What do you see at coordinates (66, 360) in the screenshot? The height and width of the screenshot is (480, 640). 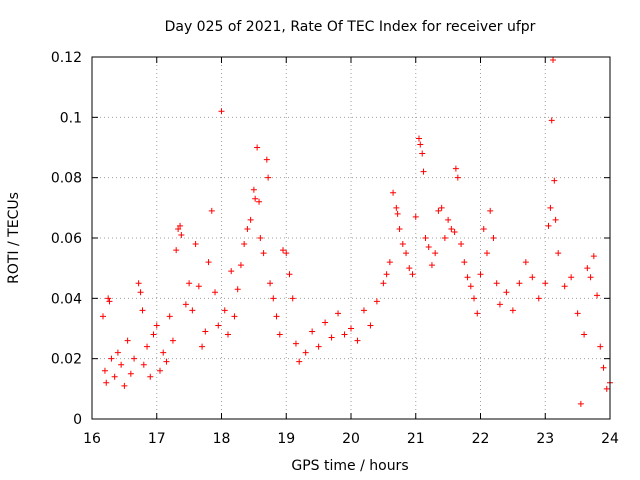 I see `y-tick-label: 0.02` at bounding box center [66, 360].